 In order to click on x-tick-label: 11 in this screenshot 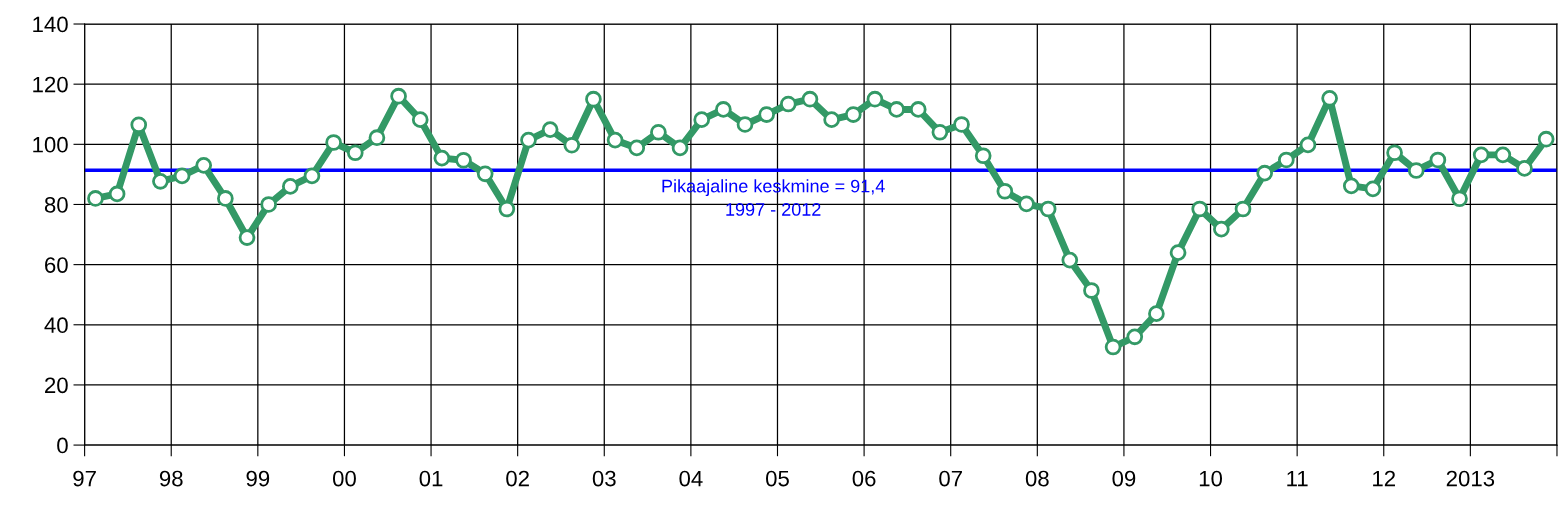, I will do `click(1297, 478)`.